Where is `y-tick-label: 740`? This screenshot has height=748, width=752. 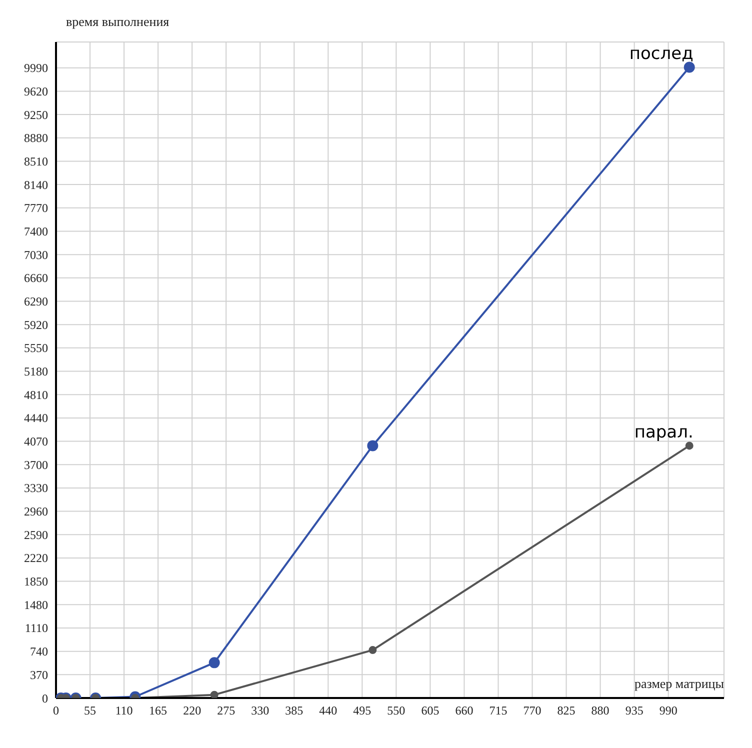 y-tick-label: 740 is located at coordinates (39, 651).